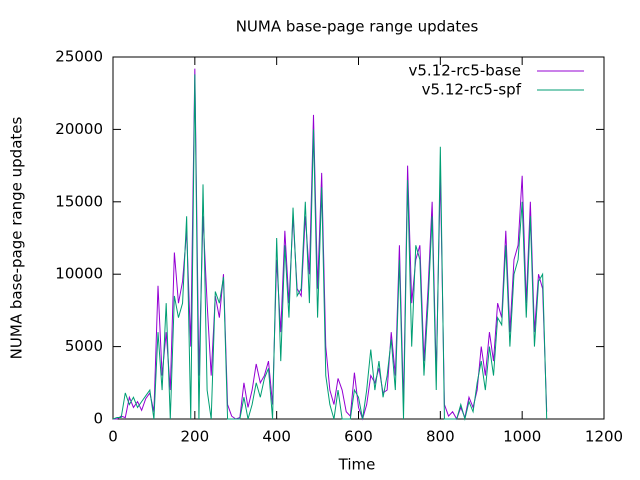  What do you see at coordinates (195, 437) in the screenshot?
I see `x-tick-label: 200` at bounding box center [195, 437].